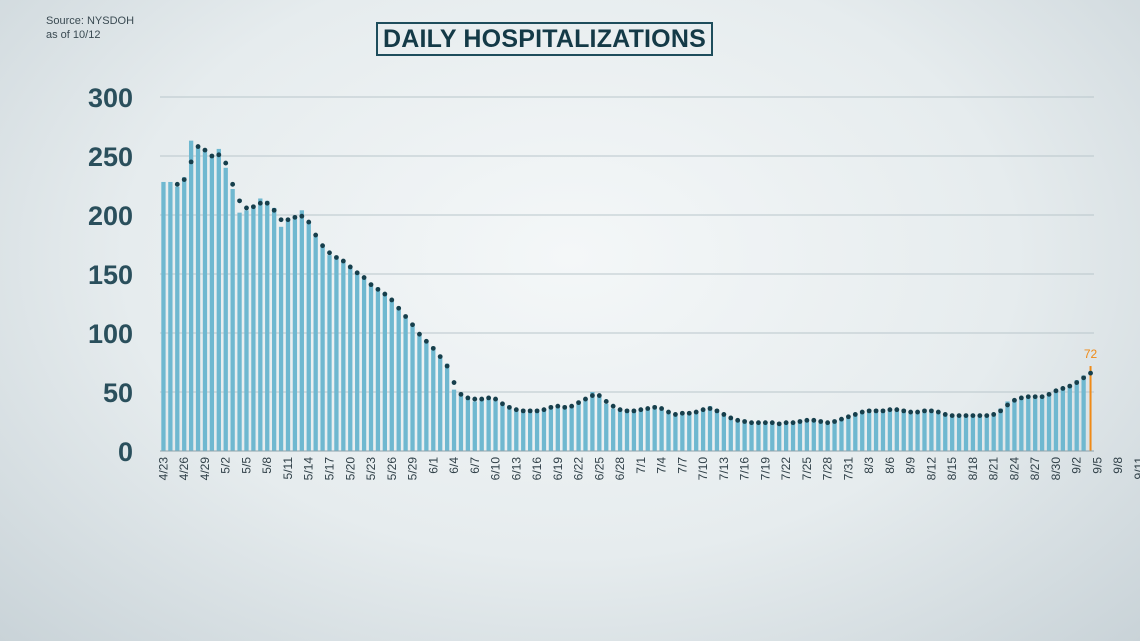 The width and height of the screenshot is (1140, 641). Describe the element at coordinates (246, 465) in the screenshot. I see `x-tick-label: 5/5` at that location.